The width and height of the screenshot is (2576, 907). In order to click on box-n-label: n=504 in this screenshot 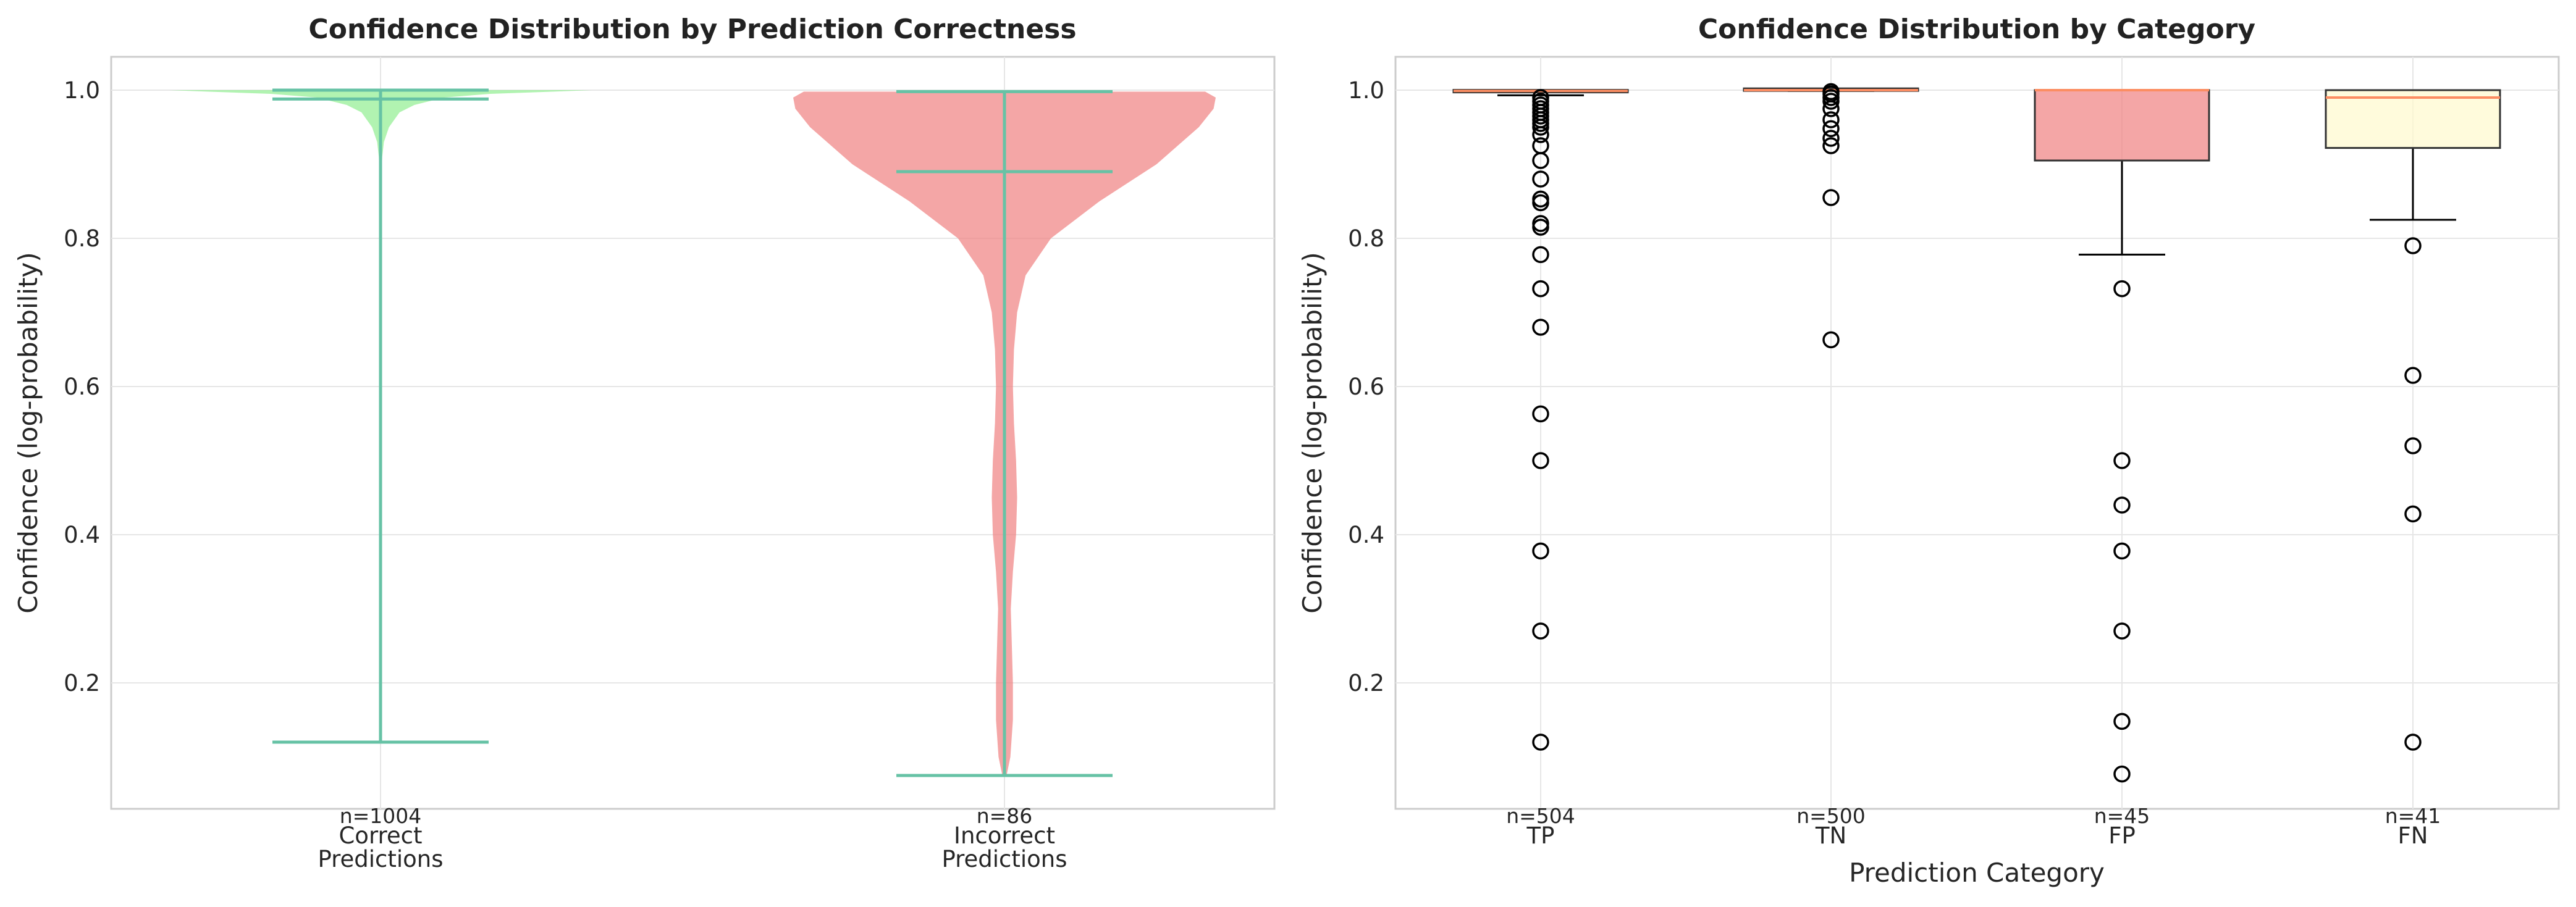, I will do `click(1540, 816)`.